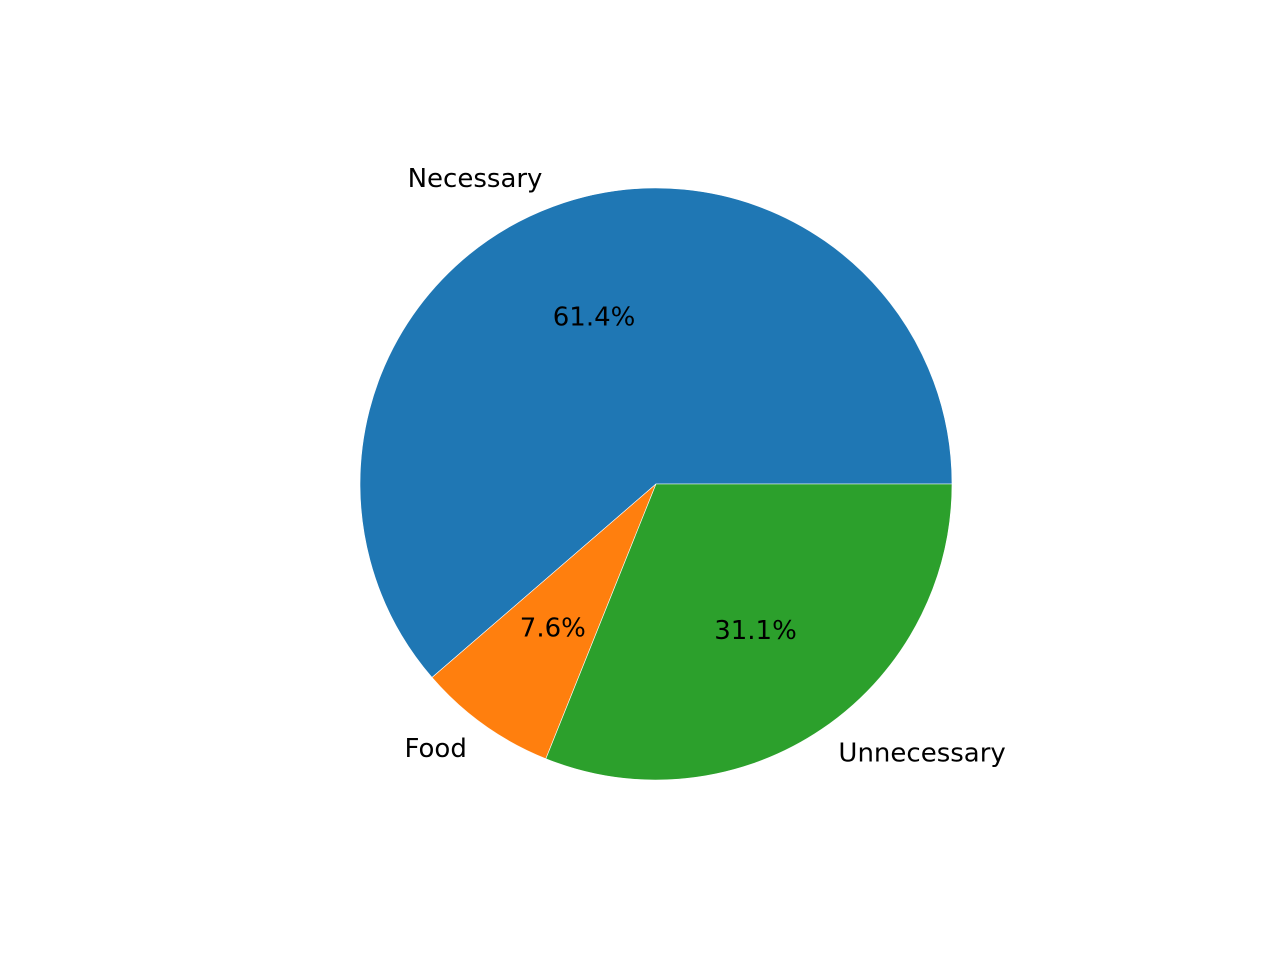 Image resolution: width=1280 pixels, height=960 pixels. Describe the element at coordinates (475, 179) in the screenshot. I see `slice-label-necessary: Necessary` at that location.